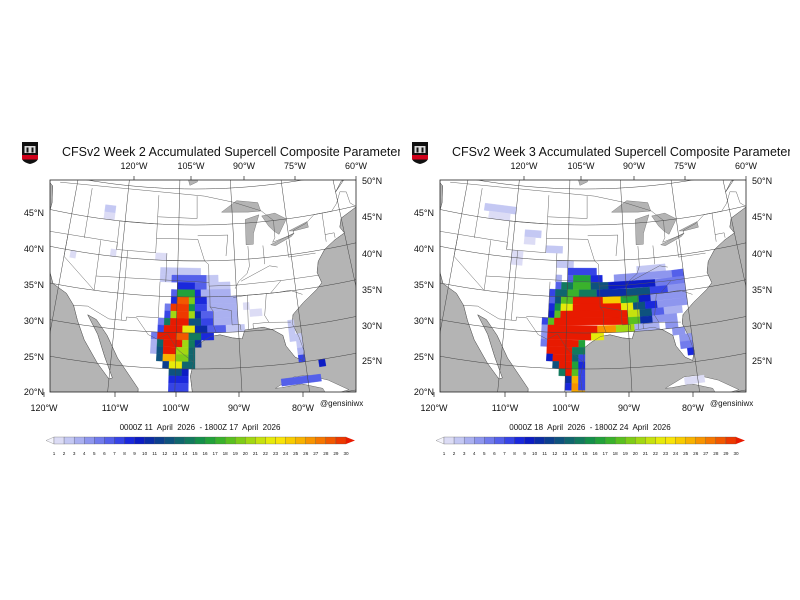 The width and height of the screenshot is (800, 600). What do you see at coordinates (594, 297) in the screenshot?
I see `scp-field` at bounding box center [594, 297].